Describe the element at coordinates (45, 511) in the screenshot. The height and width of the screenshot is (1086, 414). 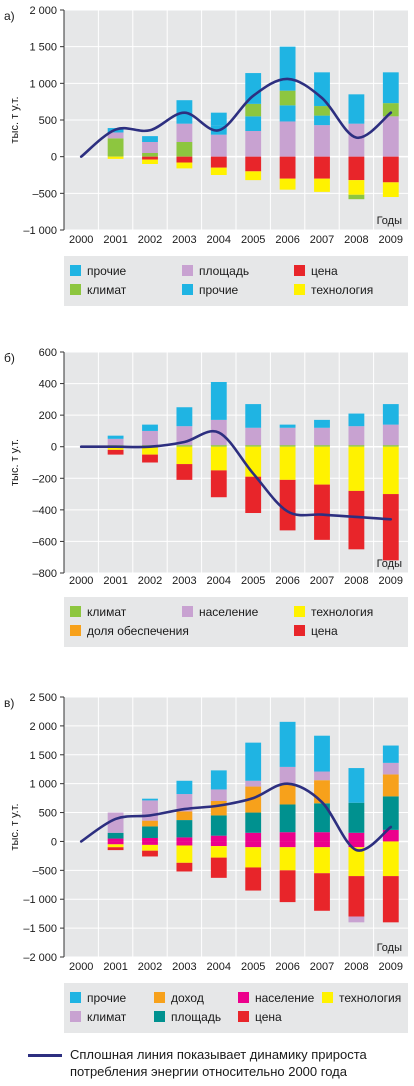
I see `y-tick-label: –400` at that location.